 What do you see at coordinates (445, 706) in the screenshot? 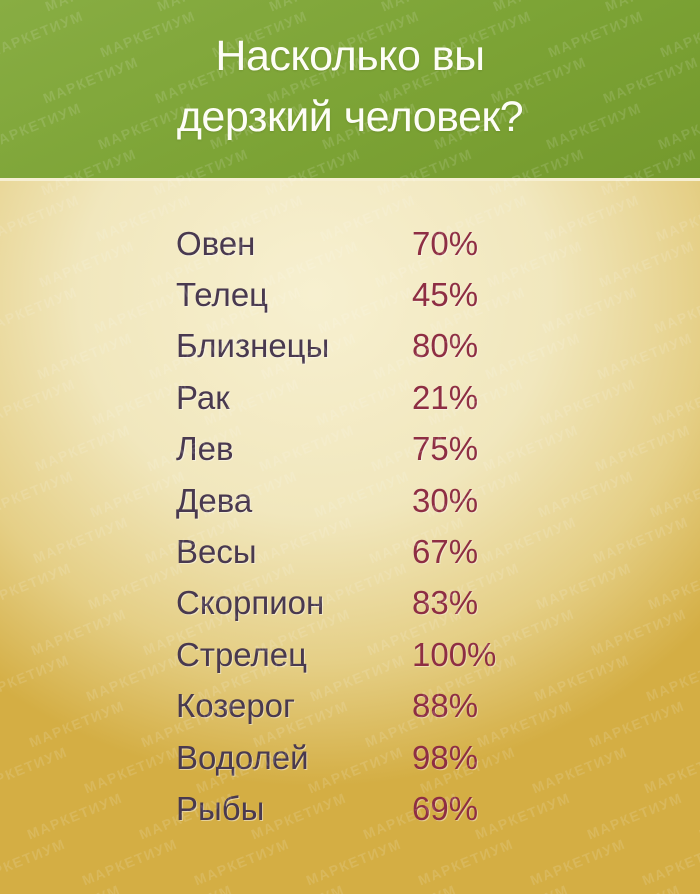
I see `percent-value: 88%` at bounding box center [445, 706].